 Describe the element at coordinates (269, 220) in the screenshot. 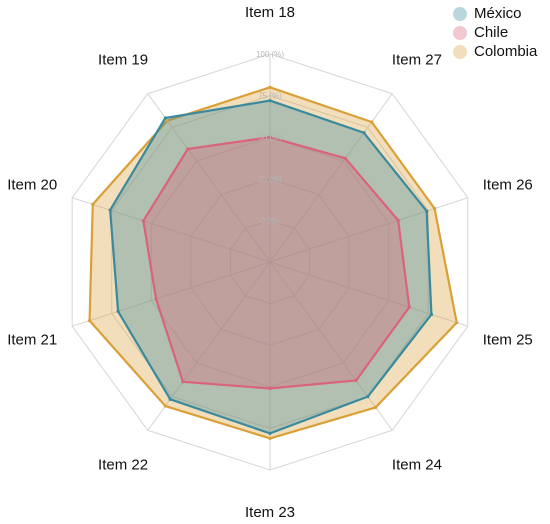

I see `tick-label-0: 0 (%)` at that location.